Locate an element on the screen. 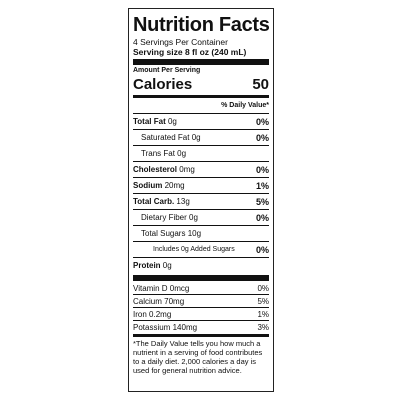  nutrient-name: Protein is located at coordinates (147, 265).